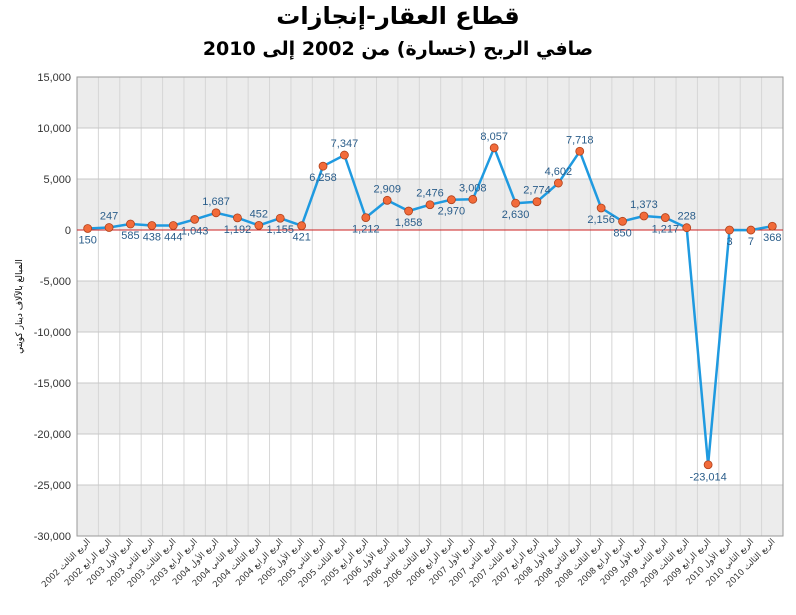 This screenshot has height=615, width=796. I want to click on data-label: 1,373, so click(644, 205).